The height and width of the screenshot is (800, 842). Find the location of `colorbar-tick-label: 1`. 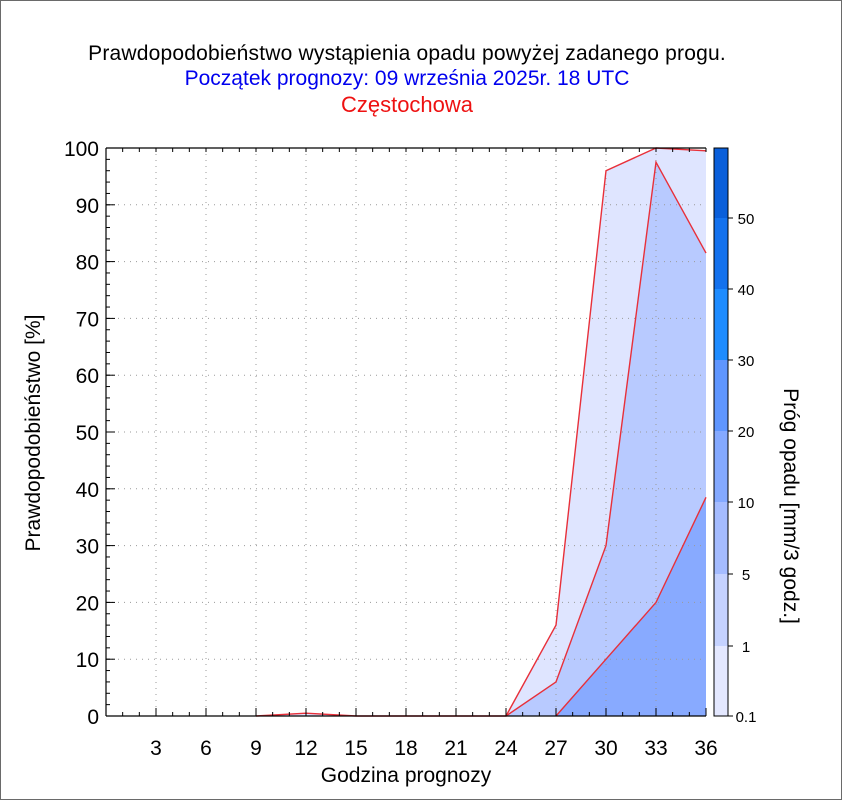

colorbar-tick-label: 1 is located at coordinates (746, 647).